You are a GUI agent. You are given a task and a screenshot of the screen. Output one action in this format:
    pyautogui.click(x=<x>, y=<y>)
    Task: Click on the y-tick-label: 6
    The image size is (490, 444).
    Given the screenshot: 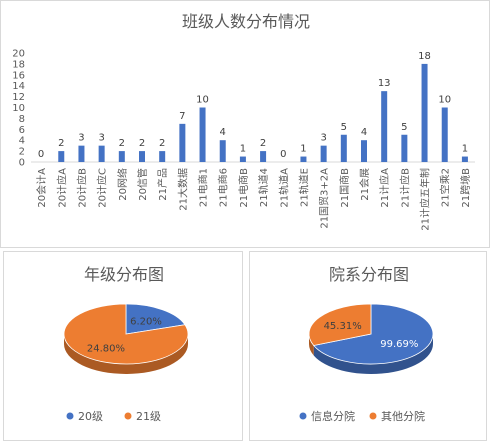 What is the action you would take?
    pyautogui.click(x=22, y=130)
    